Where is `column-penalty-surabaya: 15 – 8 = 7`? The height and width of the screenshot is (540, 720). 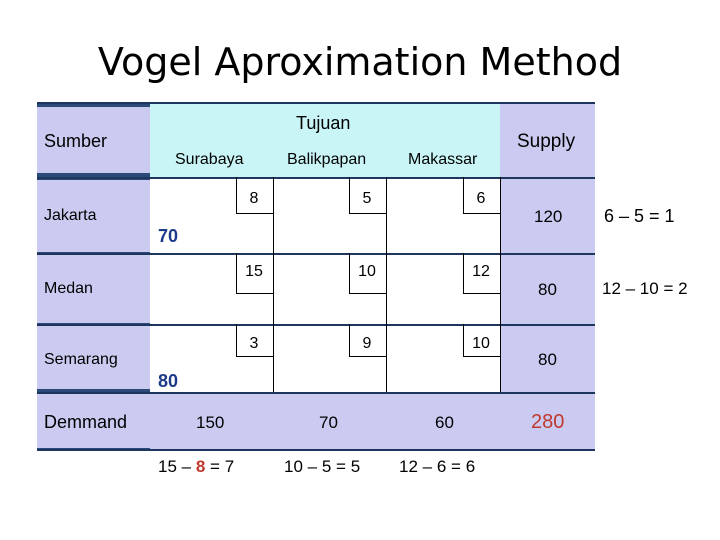 column-penalty-surabaya: 15 – 8 = 7 is located at coordinates (196, 466).